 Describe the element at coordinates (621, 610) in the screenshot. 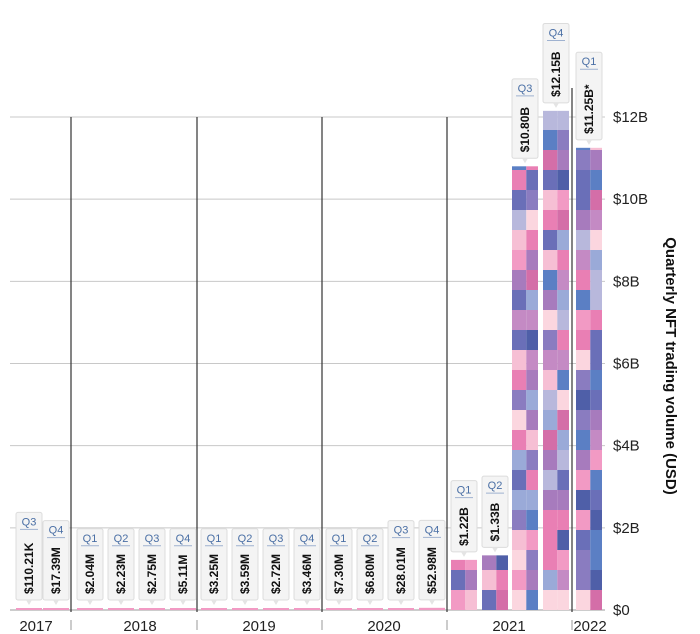

I see `y-tick-label: $0` at that location.